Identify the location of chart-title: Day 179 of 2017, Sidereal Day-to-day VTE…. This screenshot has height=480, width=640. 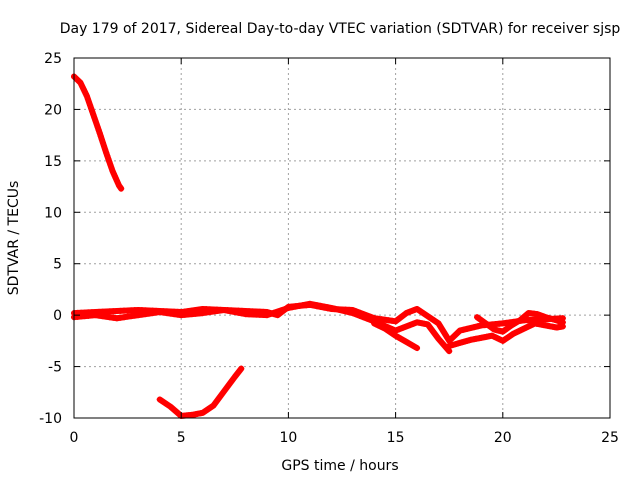
(340, 29).